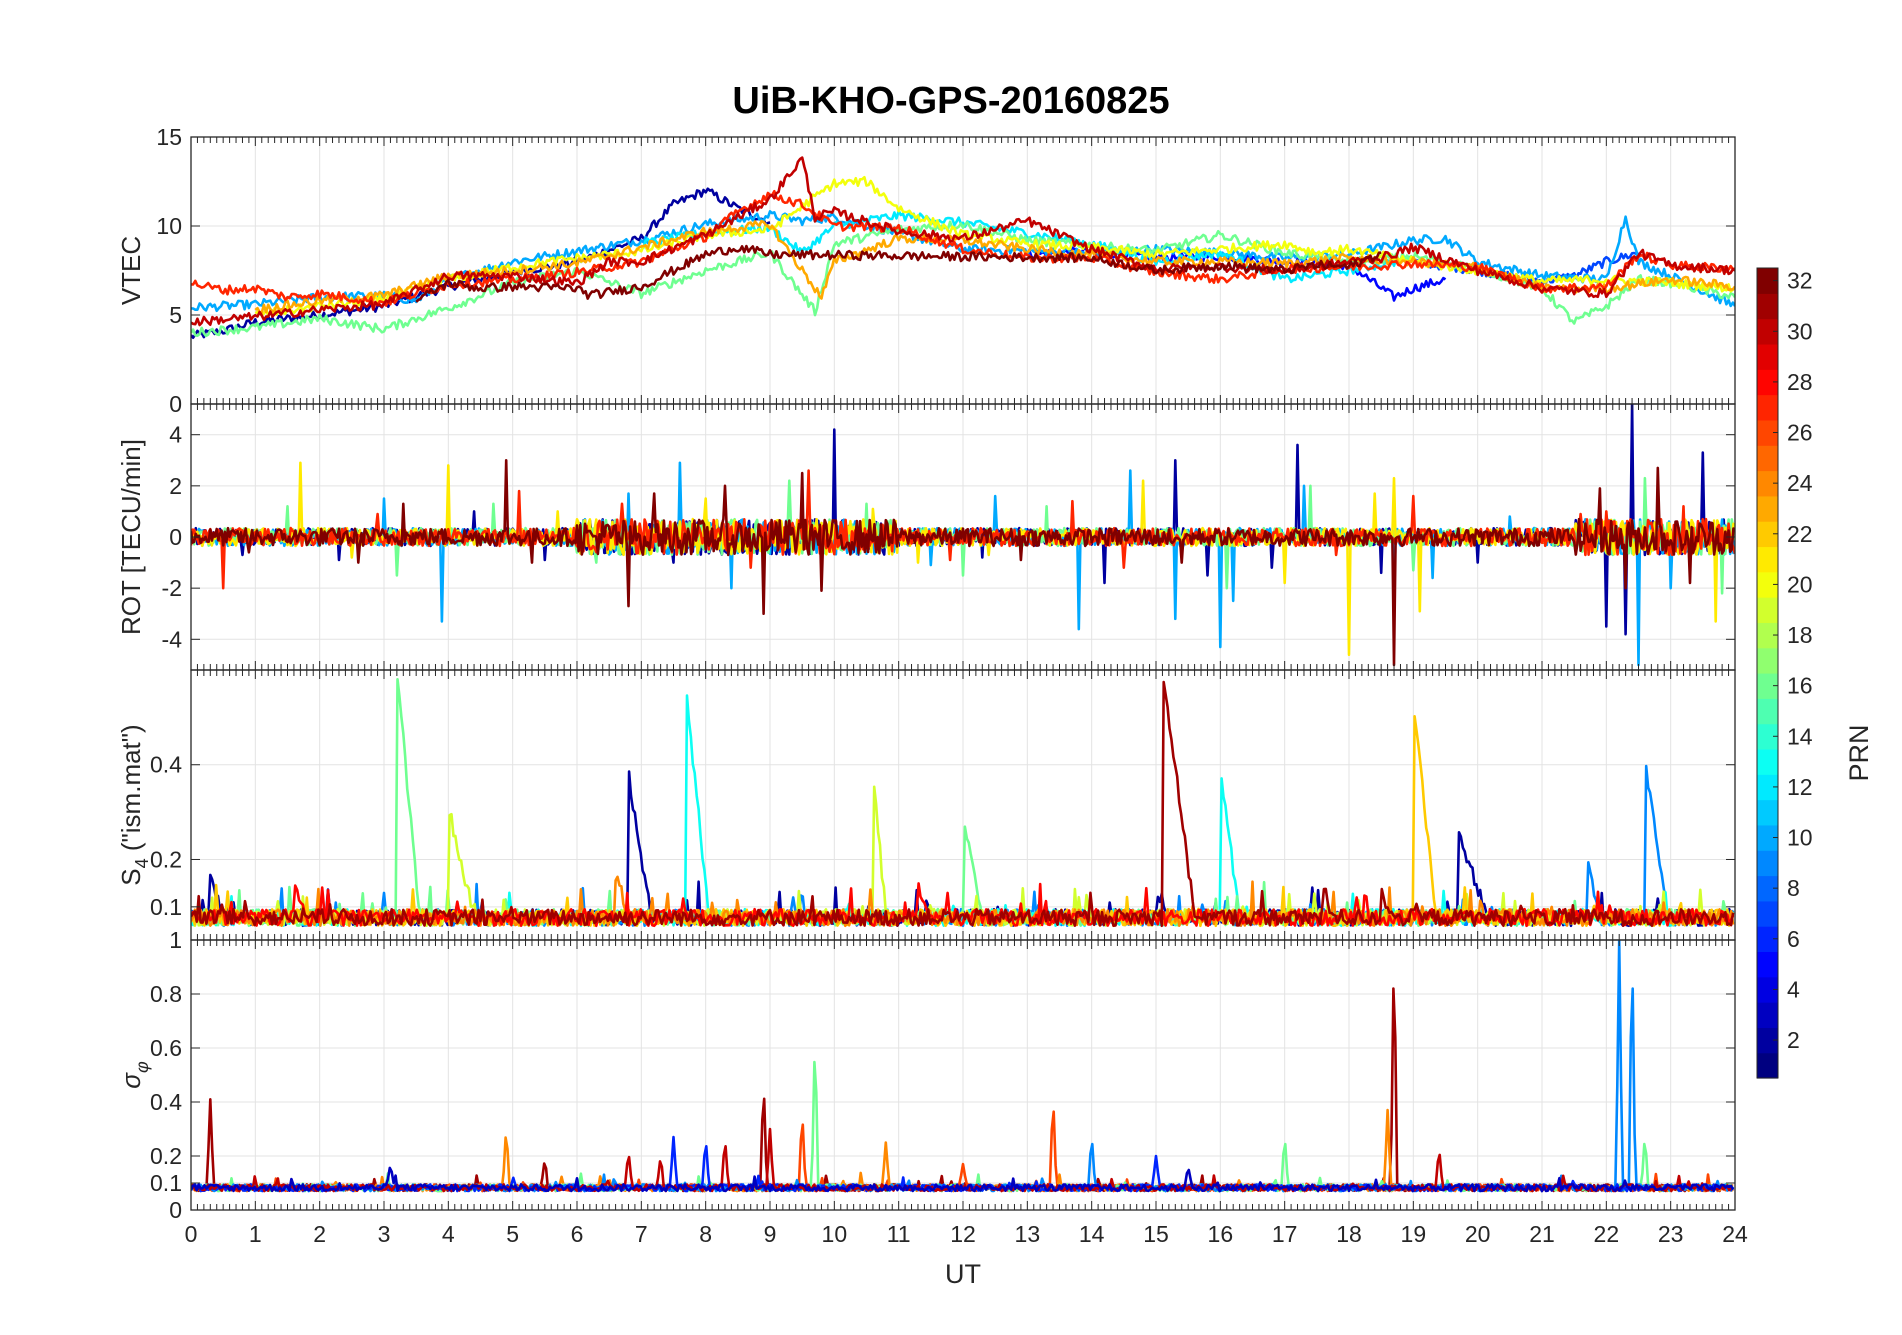 The image size is (1902, 1335). Describe the element at coordinates (1800, 635) in the screenshot. I see `colorbar-tick-label: 18` at that location.